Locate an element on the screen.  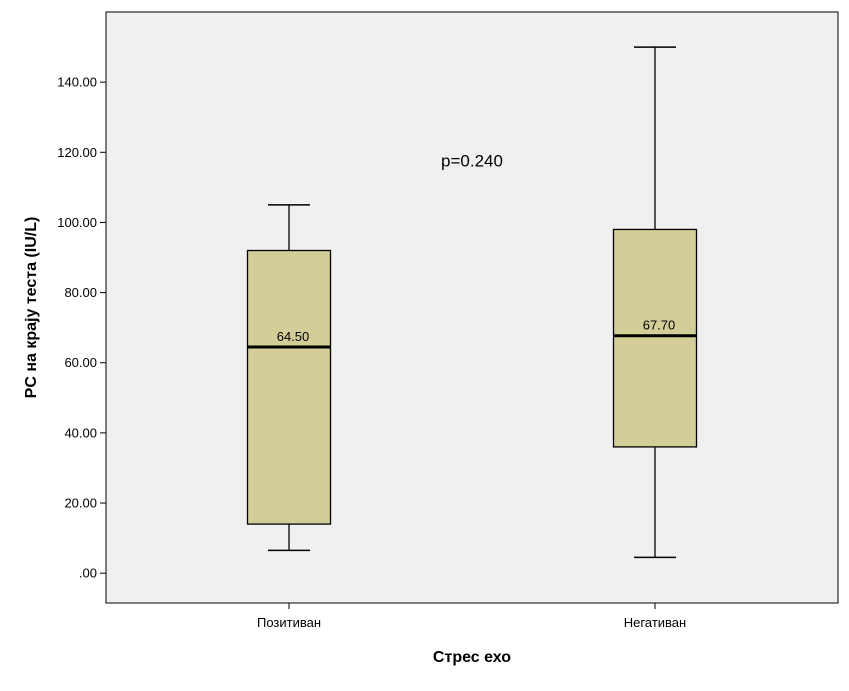
x-axis-title: Стрес ехо is located at coordinates (472, 657).